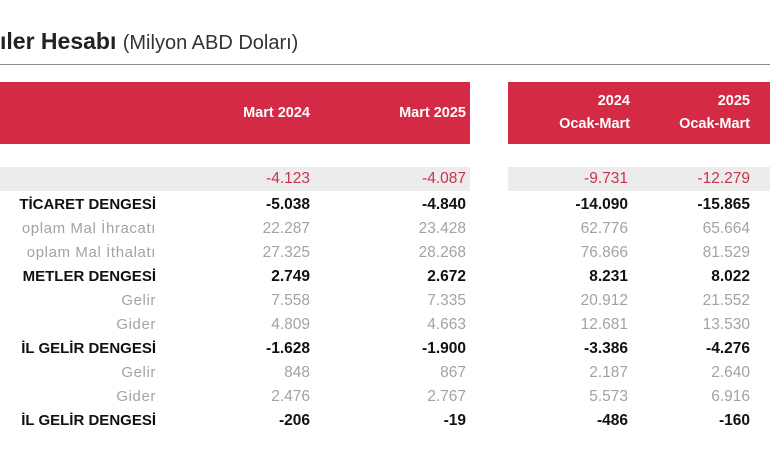 This screenshot has height=470, width=770. What do you see at coordinates (639, 113) in the screenshot?
I see `header-band-cumulative: 2024 Ocak-Mart 2025 Ocak-Mart` at bounding box center [639, 113].